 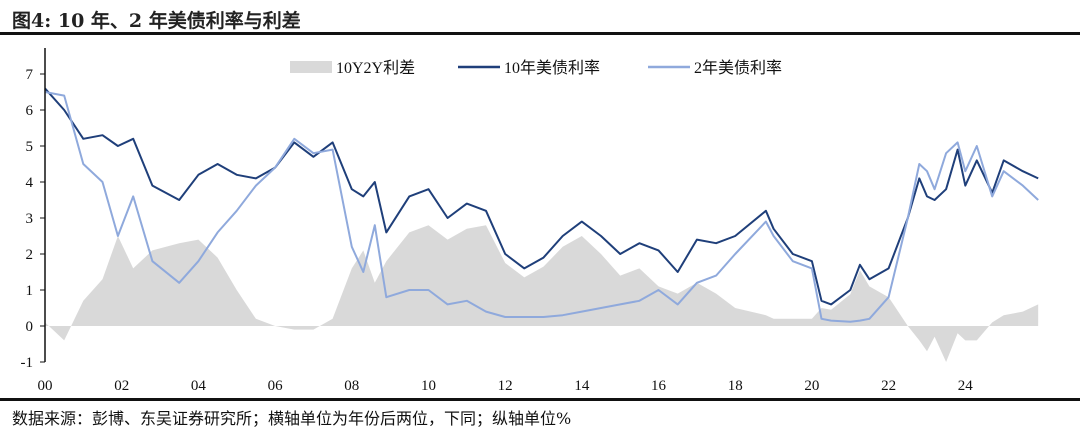 I want to click on y-tick-label: -1, so click(x=27, y=363).